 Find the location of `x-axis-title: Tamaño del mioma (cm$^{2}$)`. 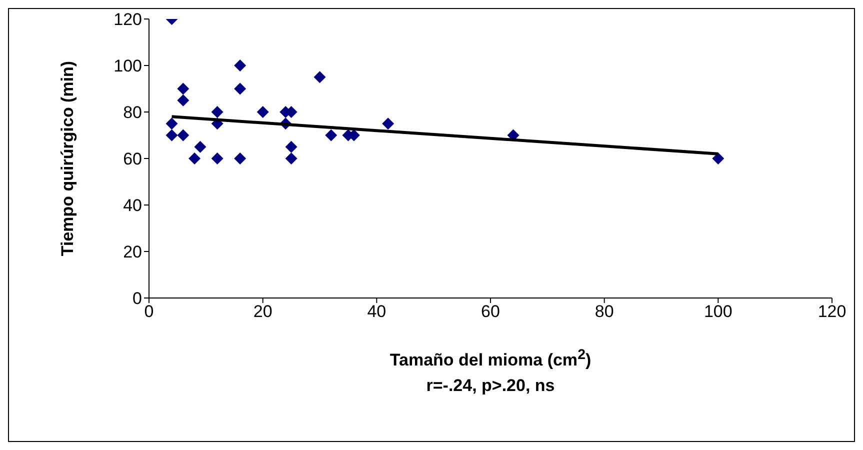

x-axis-title: Tamaño del mioma (cm$^{2}$) is located at coordinates (490, 359).